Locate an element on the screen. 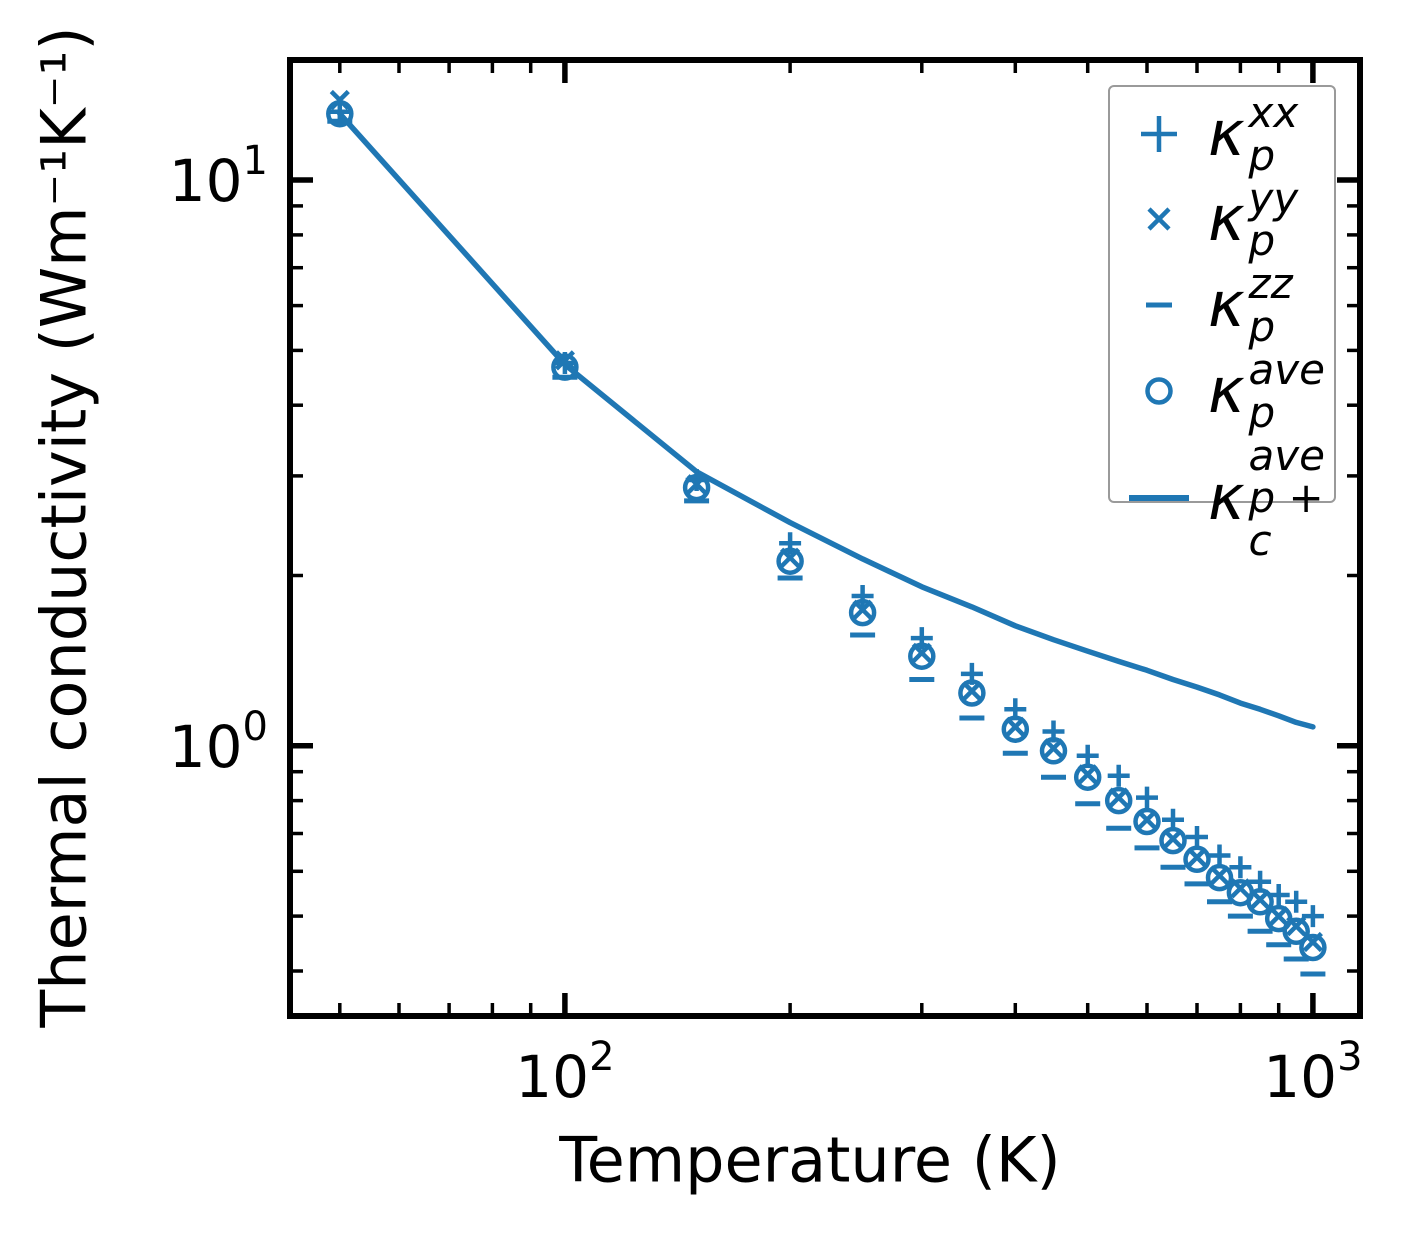  legend-label: κ ave p is located at coordinates (1266, 390).